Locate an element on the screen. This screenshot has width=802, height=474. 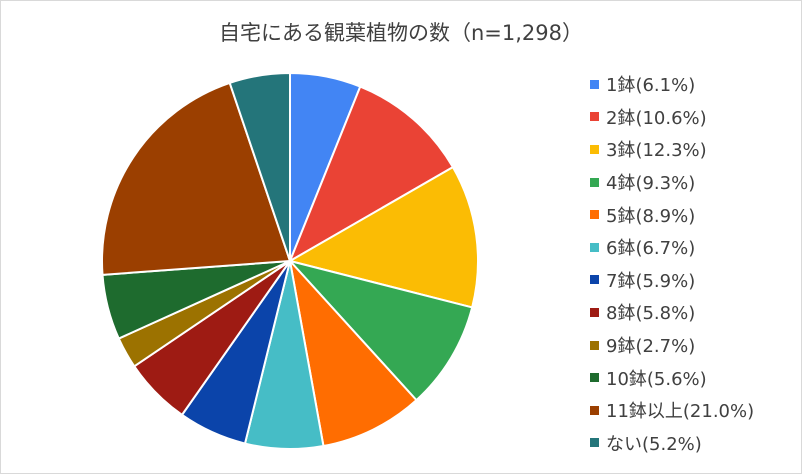
legend-label: 2鉢(10.6%) is located at coordinates (656, 118).